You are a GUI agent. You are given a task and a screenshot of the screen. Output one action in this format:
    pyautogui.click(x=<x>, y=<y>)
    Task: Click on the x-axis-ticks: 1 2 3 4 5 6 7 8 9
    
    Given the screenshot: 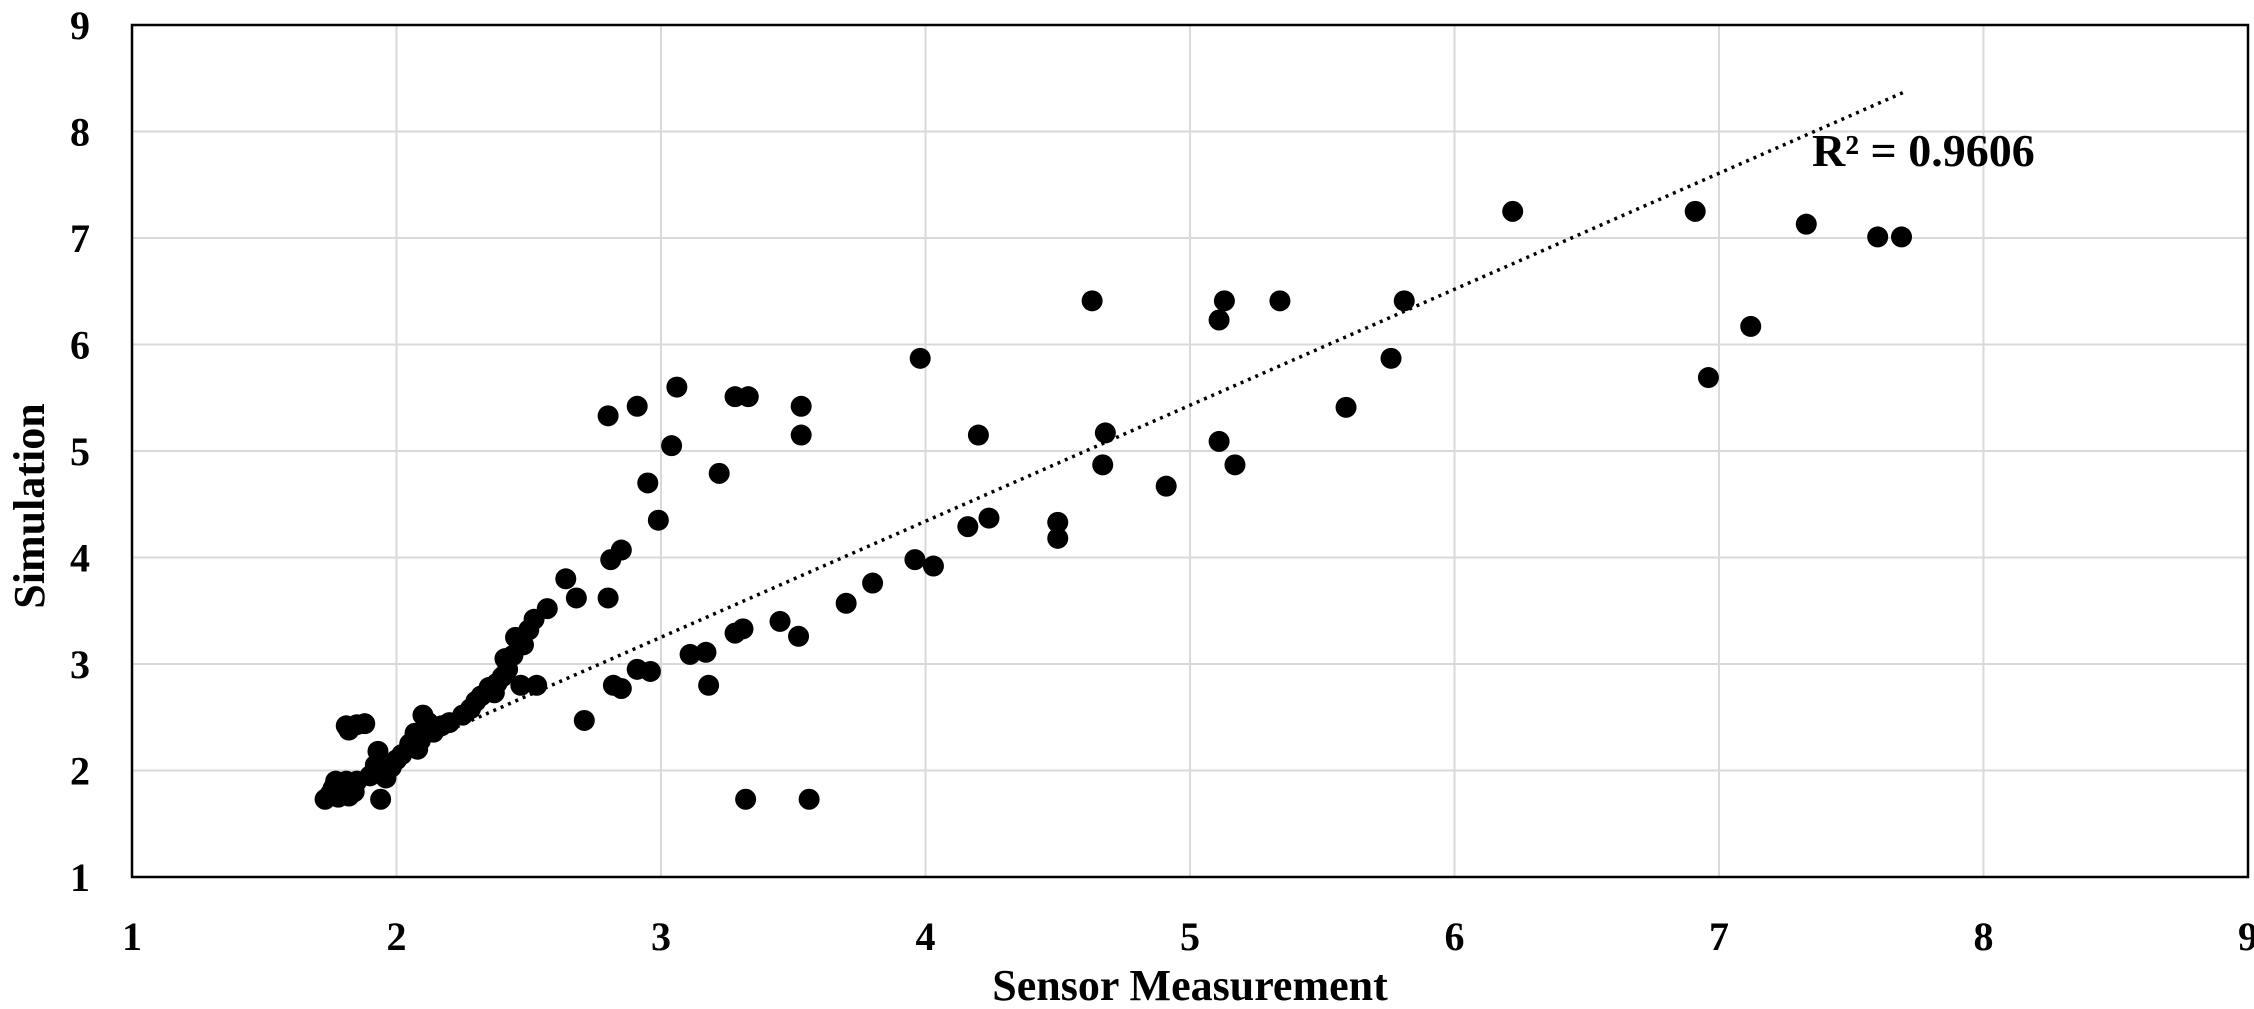 What is the action you would take?
    pyautogui.click(x=1188, y=936)
    